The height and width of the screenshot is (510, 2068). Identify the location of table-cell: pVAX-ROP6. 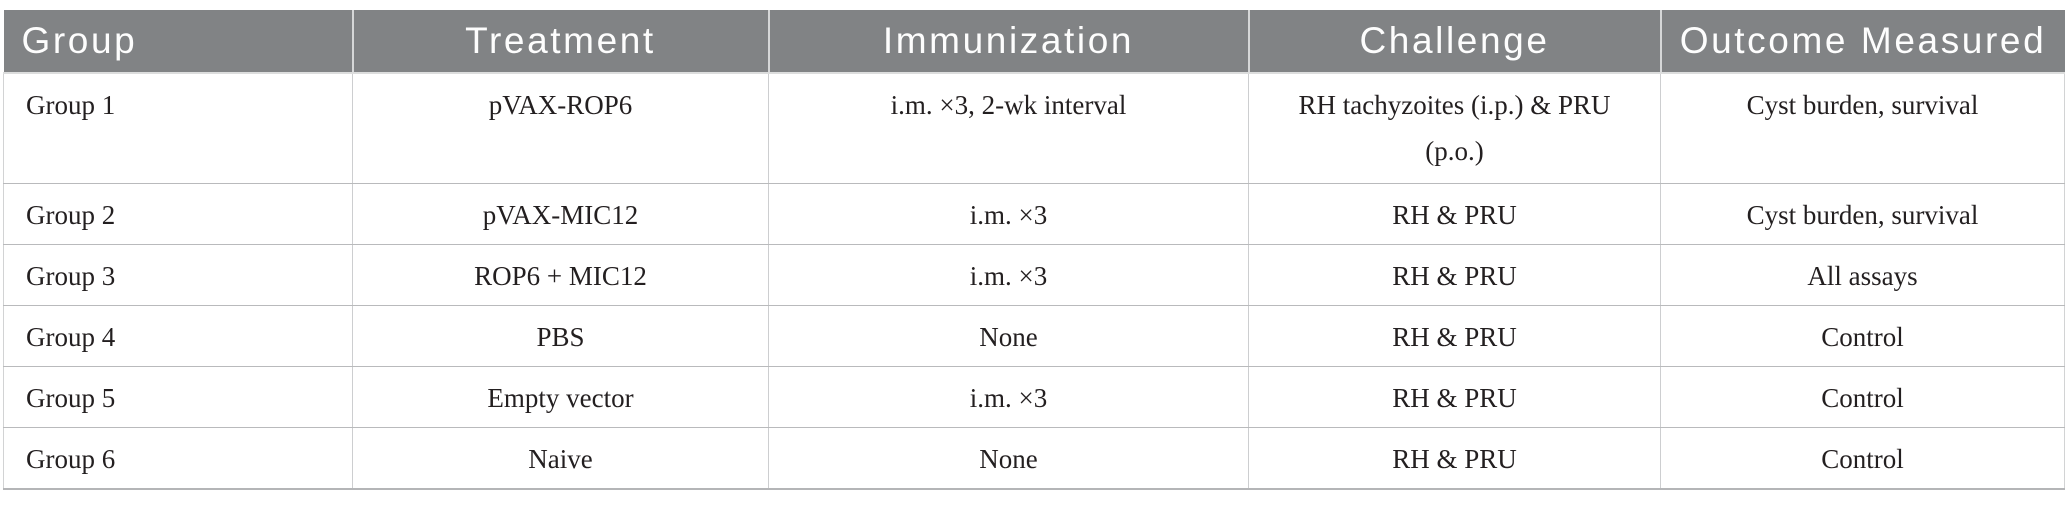
(560, 128).